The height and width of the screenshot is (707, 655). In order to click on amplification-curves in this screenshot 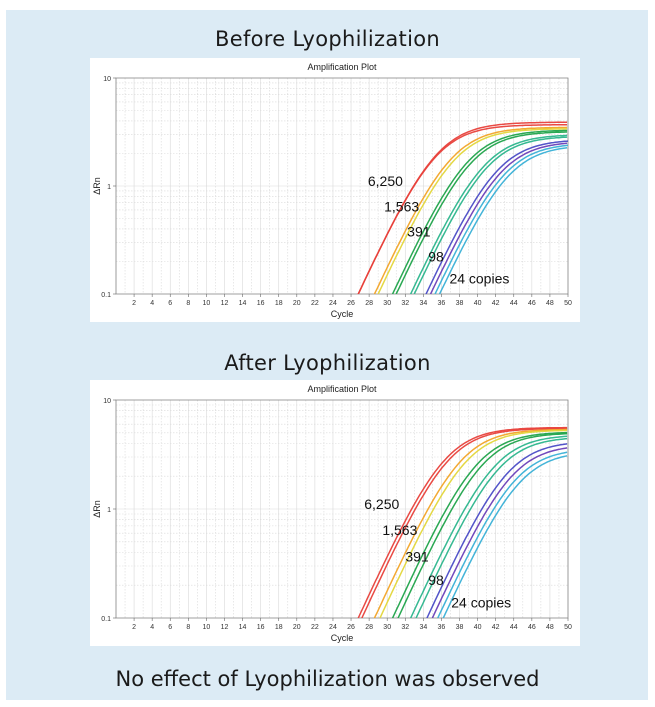, I will do `click(462, 522)`.